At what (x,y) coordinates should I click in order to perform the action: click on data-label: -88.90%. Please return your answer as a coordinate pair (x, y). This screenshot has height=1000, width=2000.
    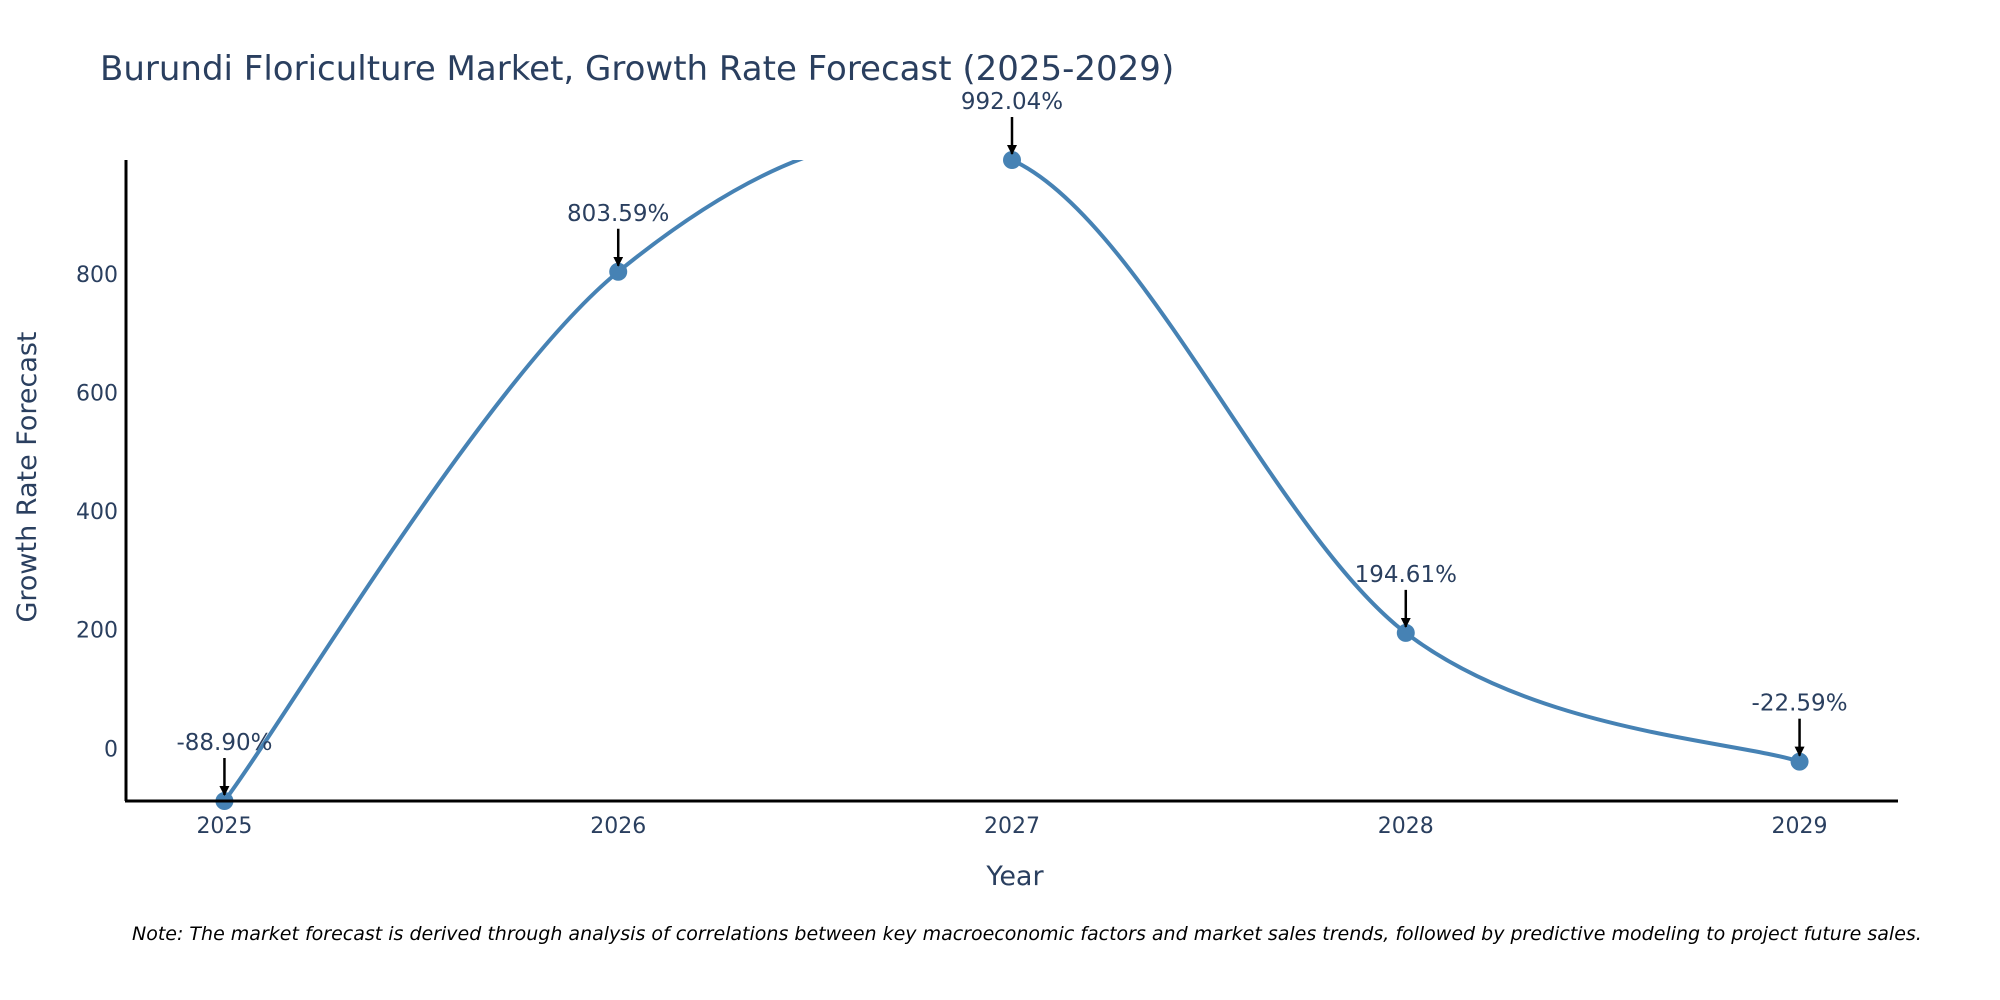
    Looking at the image, I should click on (224, 743).